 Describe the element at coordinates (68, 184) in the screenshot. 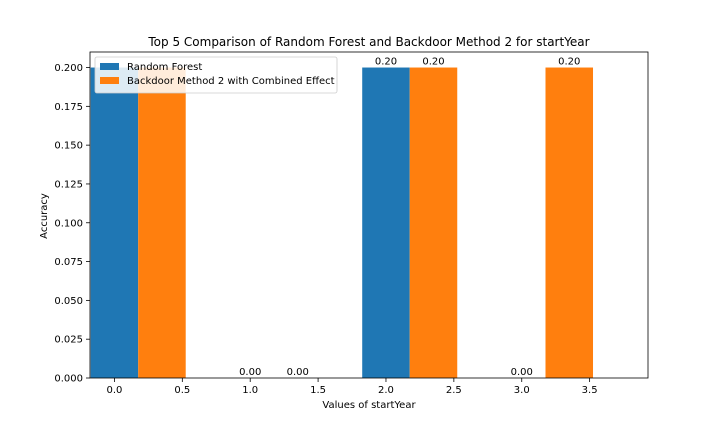

I see `y-tick-label: 0.125` at that location.